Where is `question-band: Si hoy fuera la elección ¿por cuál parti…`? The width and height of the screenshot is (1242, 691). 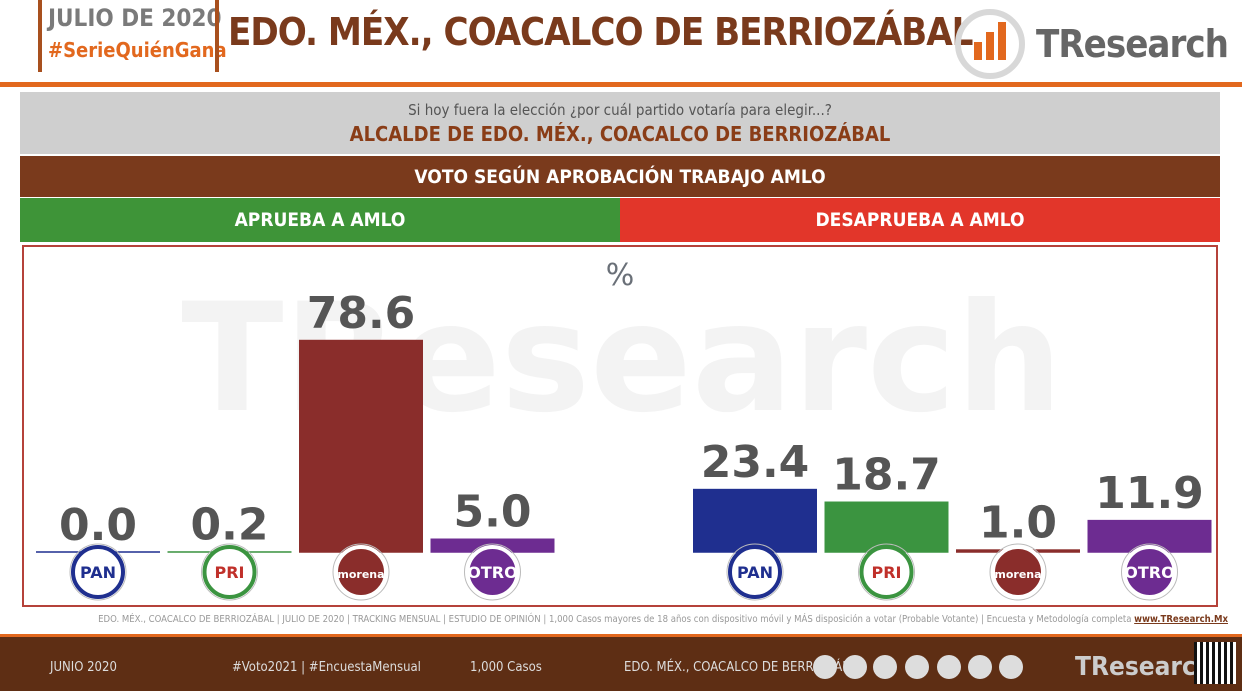 question-band: Si hoy fuera la elección ¿por cuál parti… is located at coordinates (620, 123).